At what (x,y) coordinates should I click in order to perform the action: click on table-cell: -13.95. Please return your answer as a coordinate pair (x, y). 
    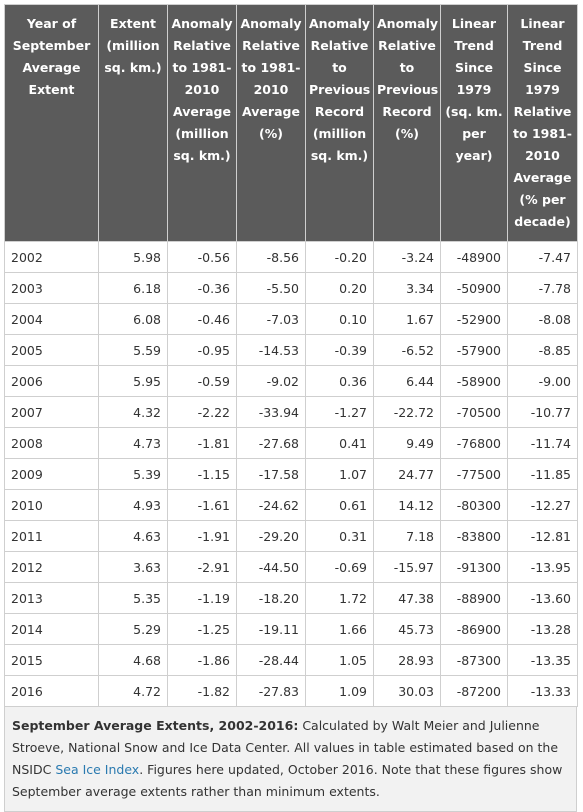
    Looking at the image, I should click on (542, 567).